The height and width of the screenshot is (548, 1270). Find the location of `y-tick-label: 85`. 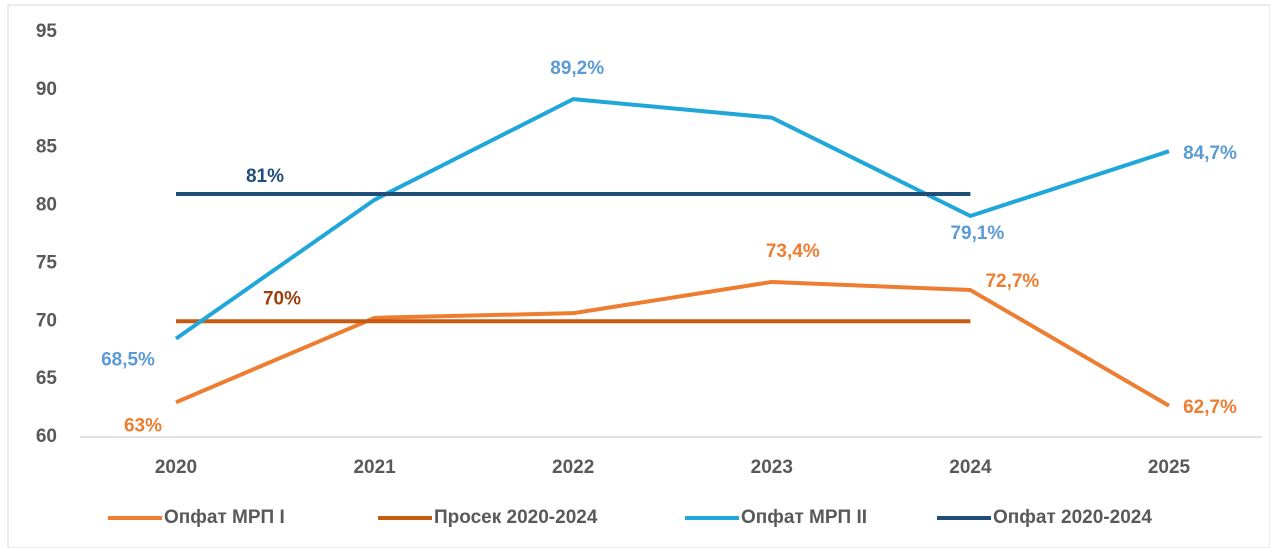

y-tick-label: 85 is located at coordinates (47, 147).